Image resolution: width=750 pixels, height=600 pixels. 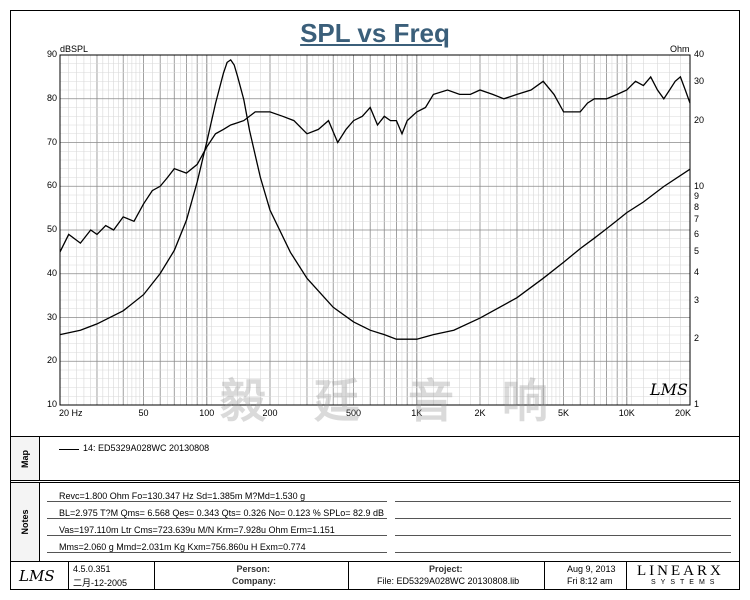 I want to click on lms-footer-logo: LMS, so click(x=37, y=576).